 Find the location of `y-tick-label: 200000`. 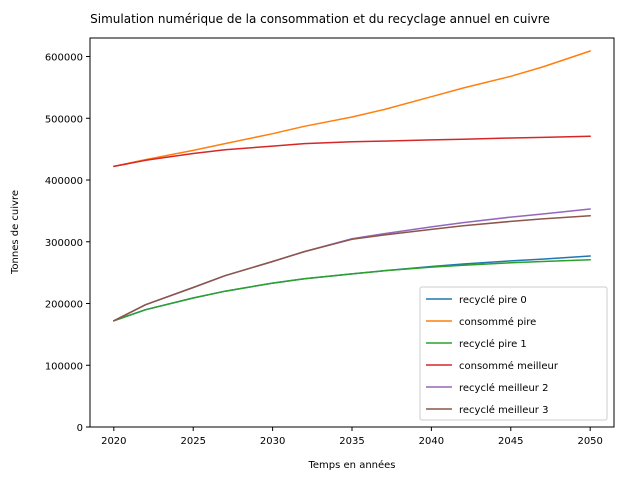

y-tick-label: 200000 is located at coordinates (64, 305).